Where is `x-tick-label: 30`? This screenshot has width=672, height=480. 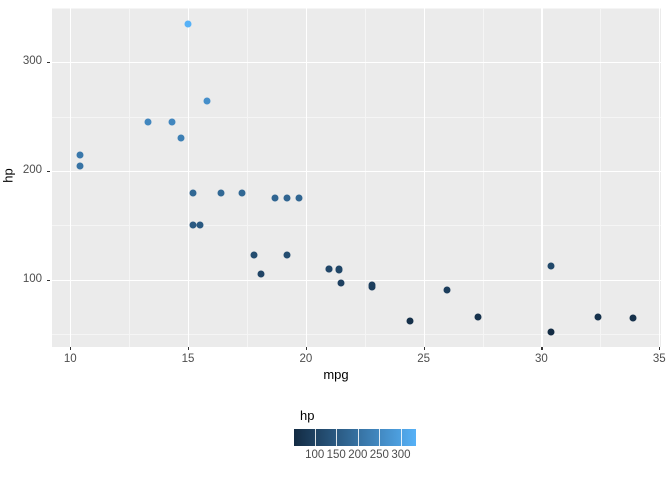
x-tick-label: 30 is located at coordinates (541, 359).